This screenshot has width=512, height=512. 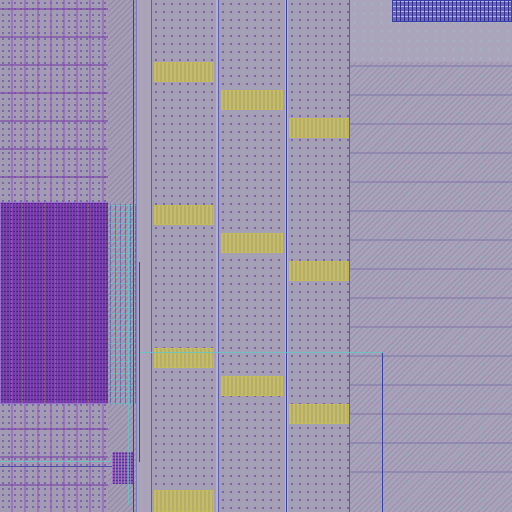 What do you see at coordinates (144, 256) in the screenshot?
I see `power-rail` at bounding box center [144, 256].